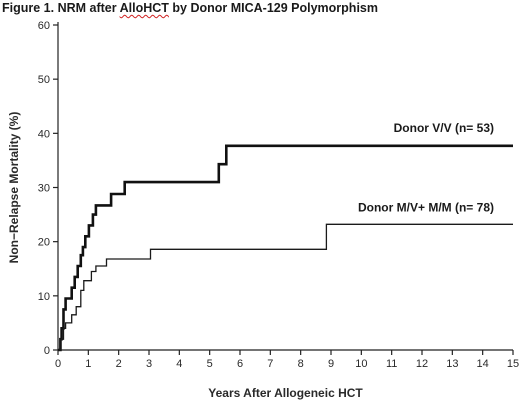  Describe the element at coordinates (331, 364) in the screenshot. I see `x-tick-label: 9` at that location.